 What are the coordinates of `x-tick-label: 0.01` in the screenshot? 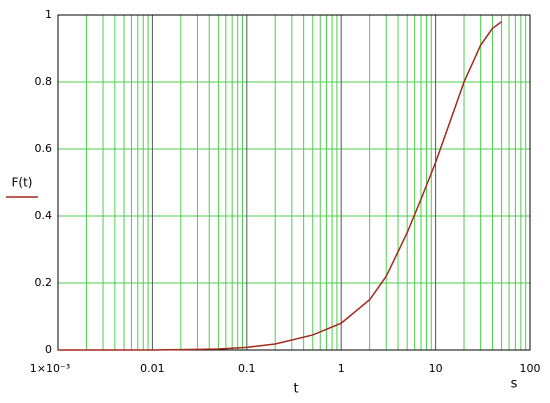 It's located at (152, 368).